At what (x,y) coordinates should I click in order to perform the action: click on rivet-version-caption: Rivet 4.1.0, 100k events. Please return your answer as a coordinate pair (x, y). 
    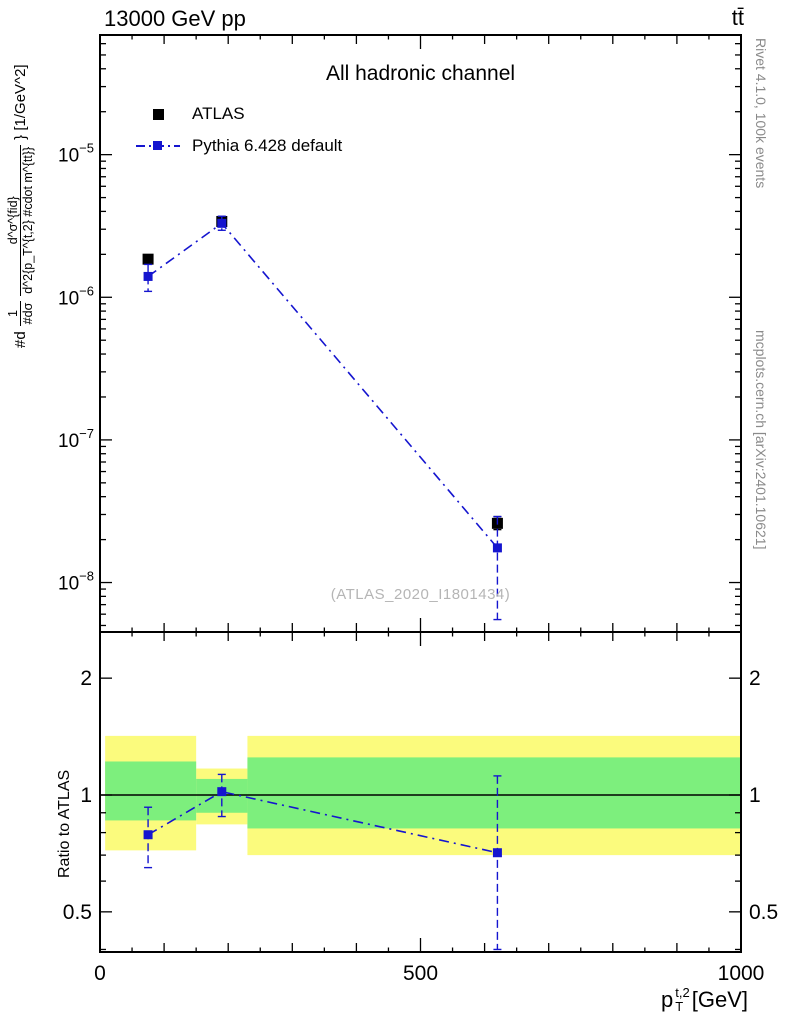
    Looking at the image, I should click on (761, 113).